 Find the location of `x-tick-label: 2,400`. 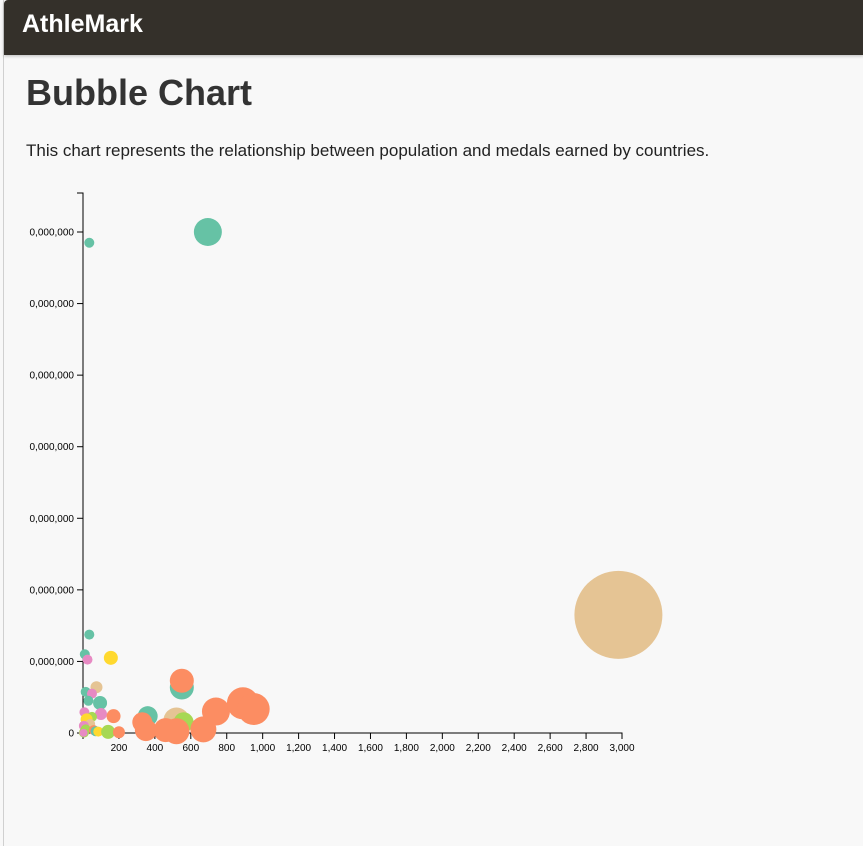

x-tick-label: 2,400 is located at coordinates (514, 748).